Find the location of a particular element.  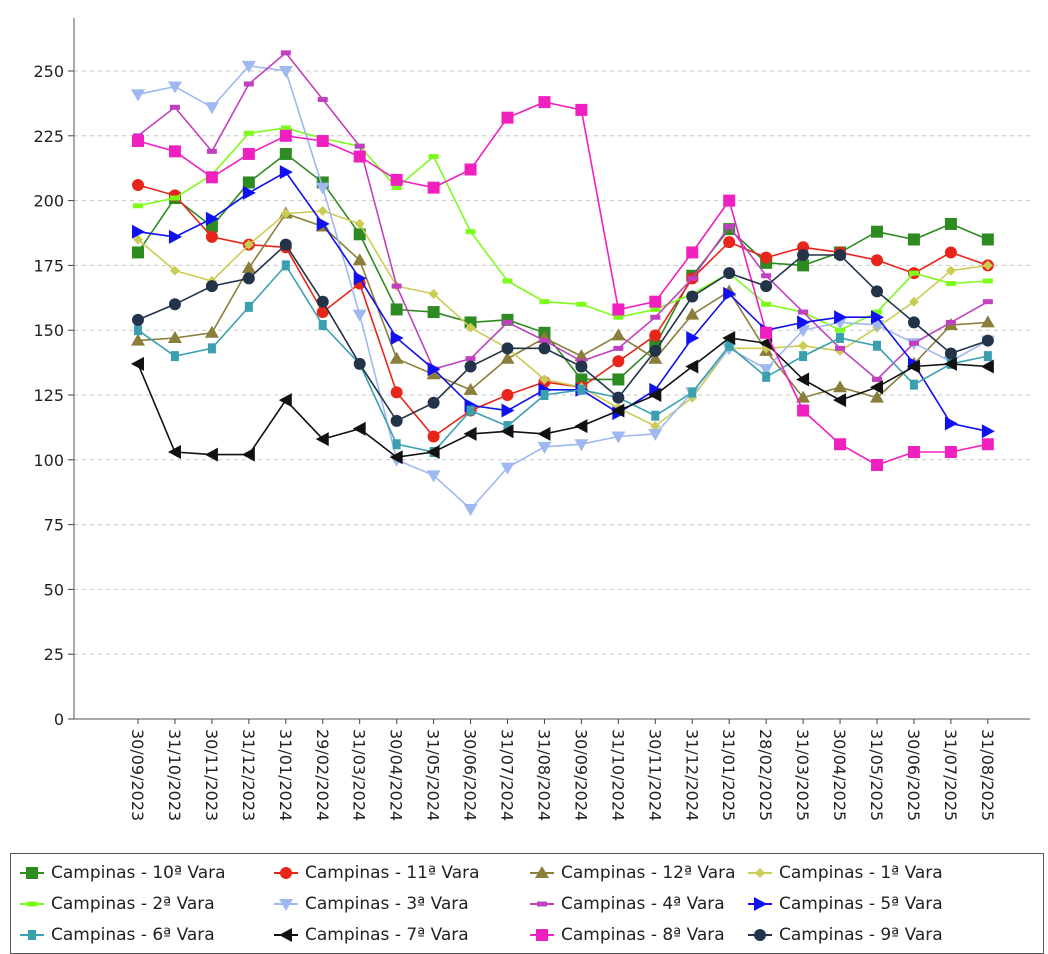

y-tick-label: 0 is located at coordinates (59, 719).